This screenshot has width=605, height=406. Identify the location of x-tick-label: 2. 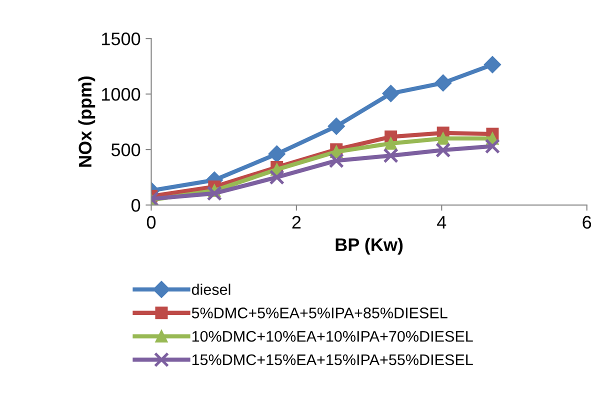
(296, 222).